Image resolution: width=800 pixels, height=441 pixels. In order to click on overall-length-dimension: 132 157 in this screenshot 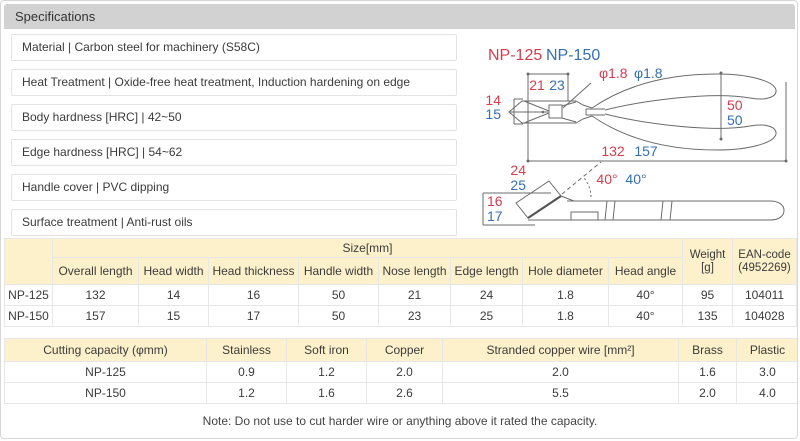, I will do `click(657, 122)`.